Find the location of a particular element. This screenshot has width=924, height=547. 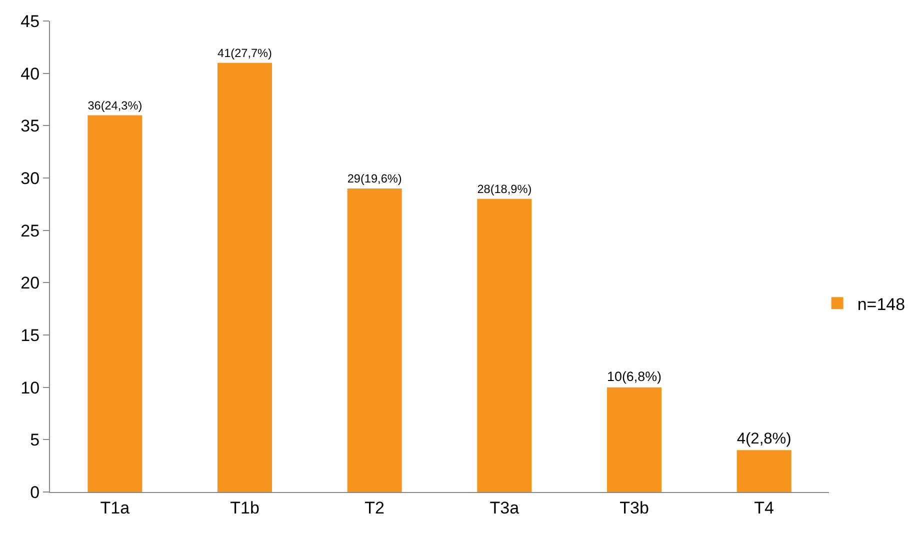

legend-label: n=148 is located at coordinates (881, 304).